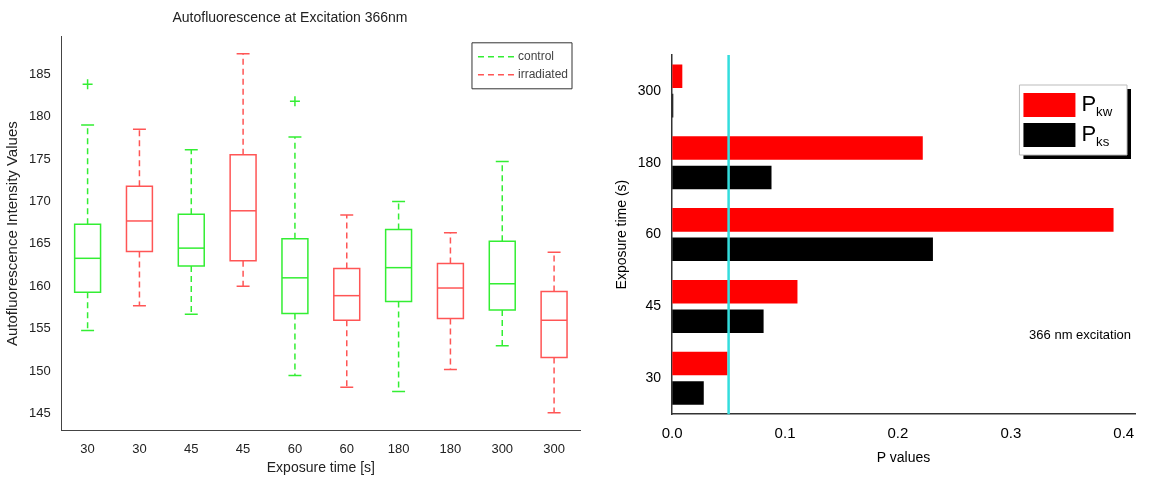 This screenshot has width=1149, height=477. I want to click on y-tick-label: 145, so click(39, 413).